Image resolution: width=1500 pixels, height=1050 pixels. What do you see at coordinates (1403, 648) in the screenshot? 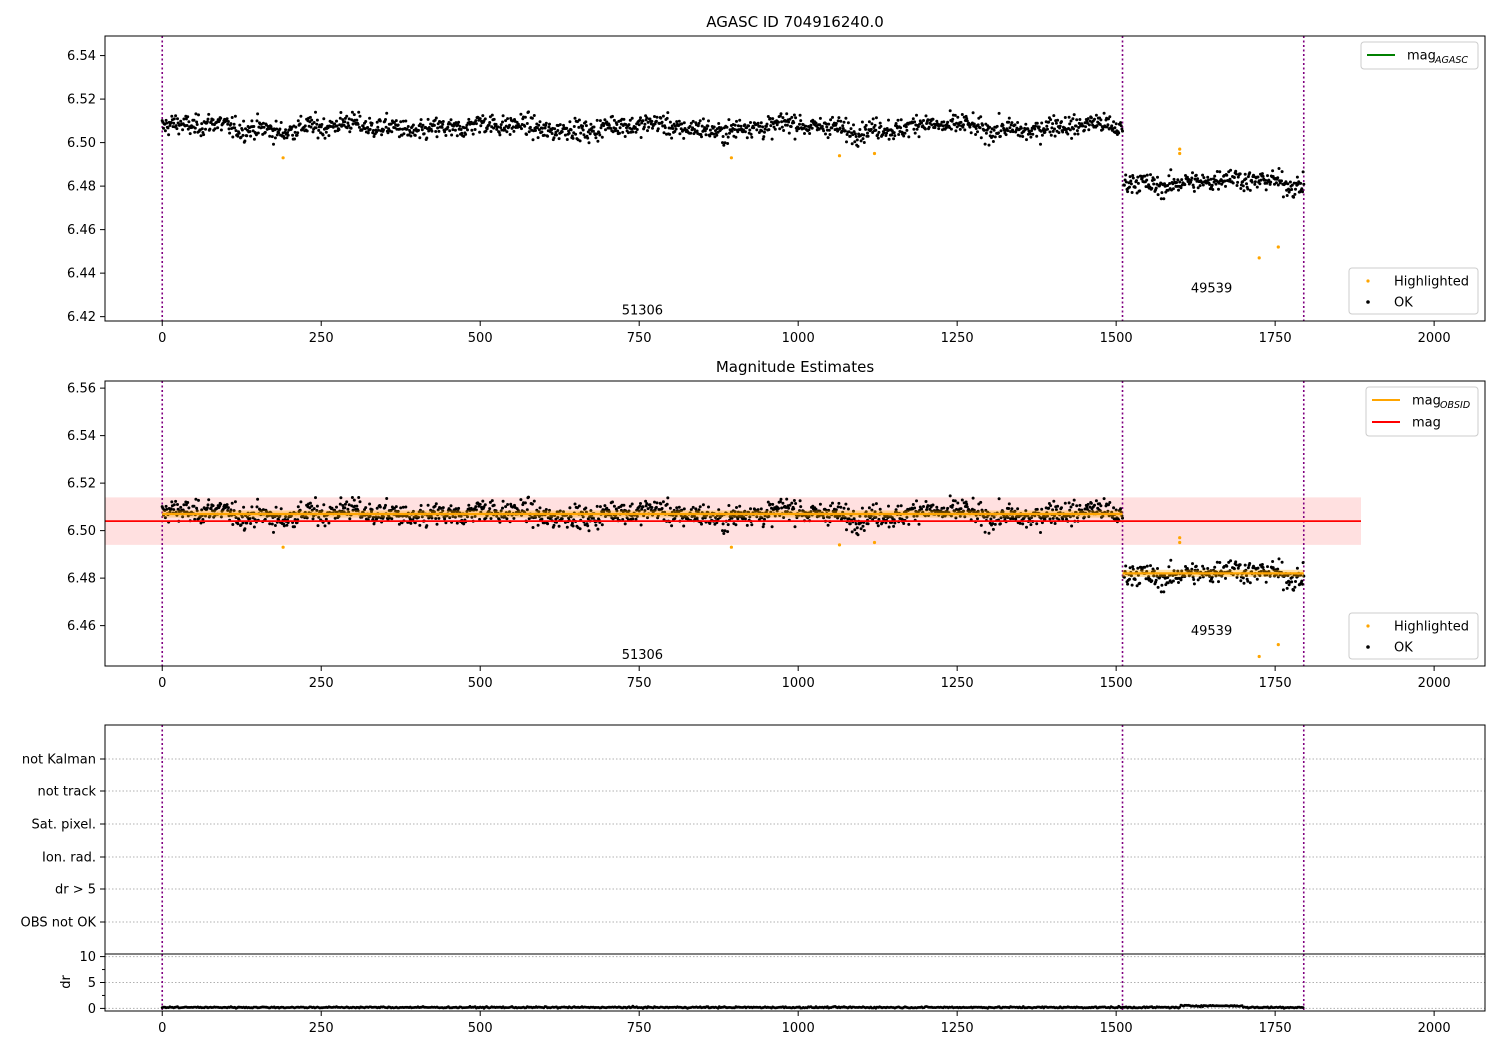
I see `magnitude-legend-label: OK` at bounding box center [1403, 648].